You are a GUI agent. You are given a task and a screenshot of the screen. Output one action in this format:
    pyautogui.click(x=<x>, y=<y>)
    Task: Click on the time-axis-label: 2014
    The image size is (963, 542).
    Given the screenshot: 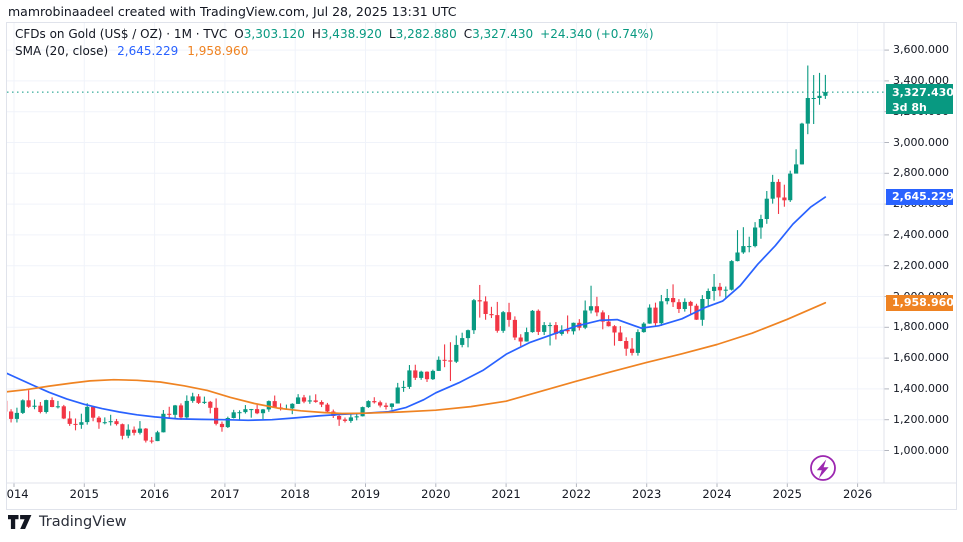 What is the action you would take?
    pyautogui.click(x=17, y=494)
    